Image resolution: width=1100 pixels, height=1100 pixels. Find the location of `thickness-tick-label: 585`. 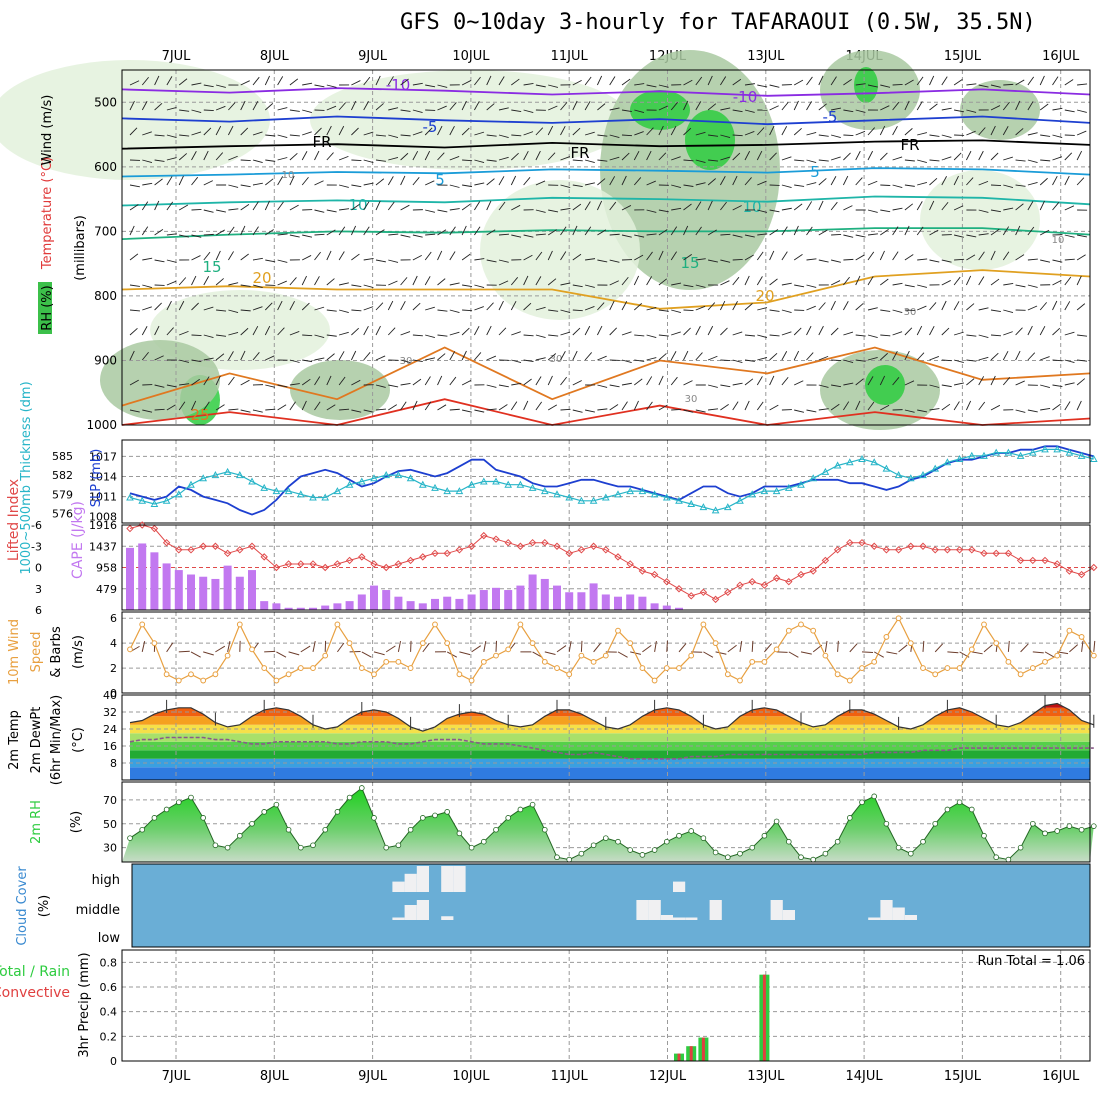

thickness-tick-label: 585 is located at coordinates (62, 456).